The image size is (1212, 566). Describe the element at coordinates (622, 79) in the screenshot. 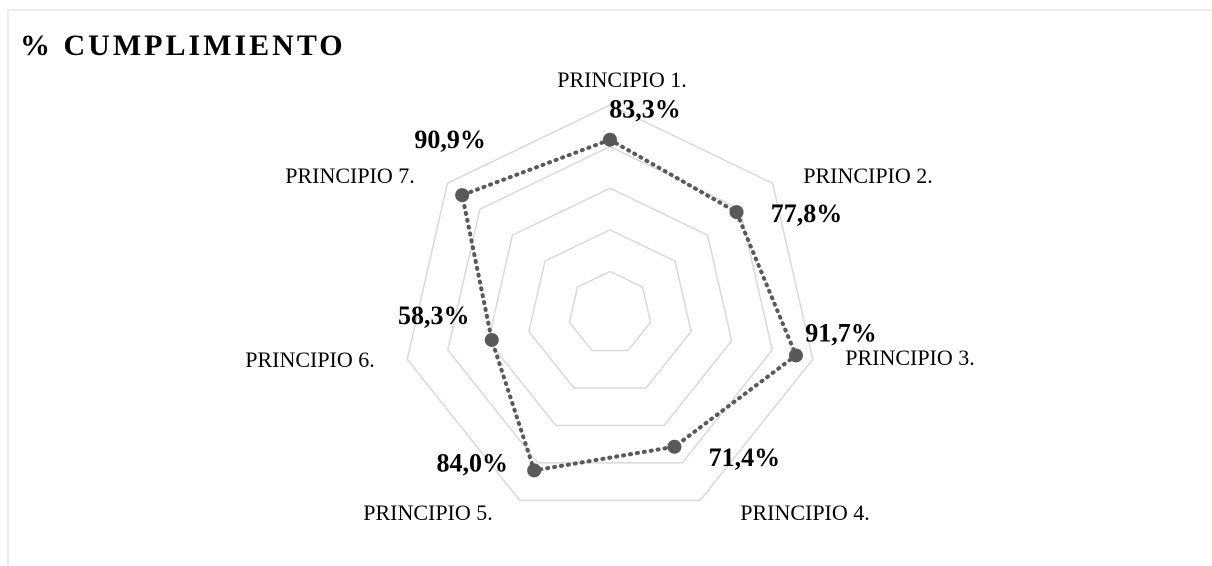

I see `category-label: PRINCIPIO 1.` at that location.